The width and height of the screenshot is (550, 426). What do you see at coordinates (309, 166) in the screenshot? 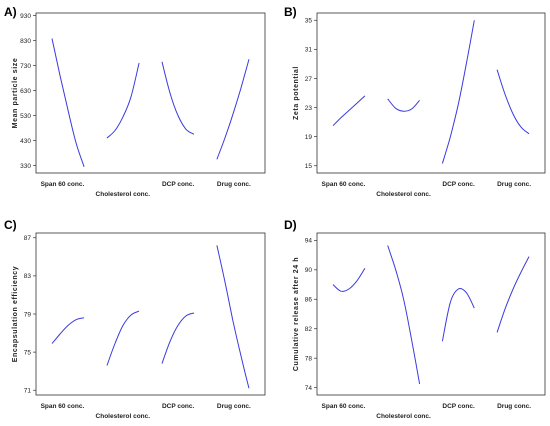
I see `y-tick-label: 15` at bounding box center [309, 166].